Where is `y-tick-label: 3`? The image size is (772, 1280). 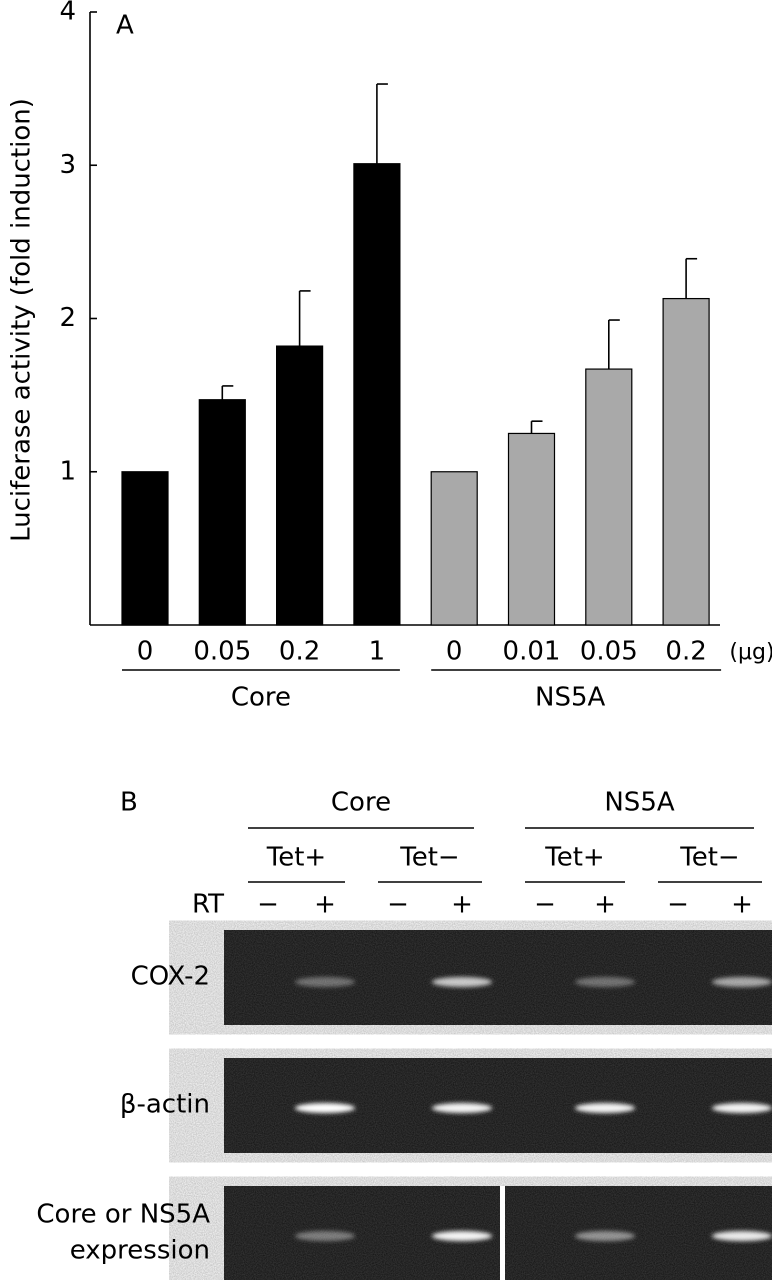
y-tick-label: 3 is located at coordinates (67, 165).